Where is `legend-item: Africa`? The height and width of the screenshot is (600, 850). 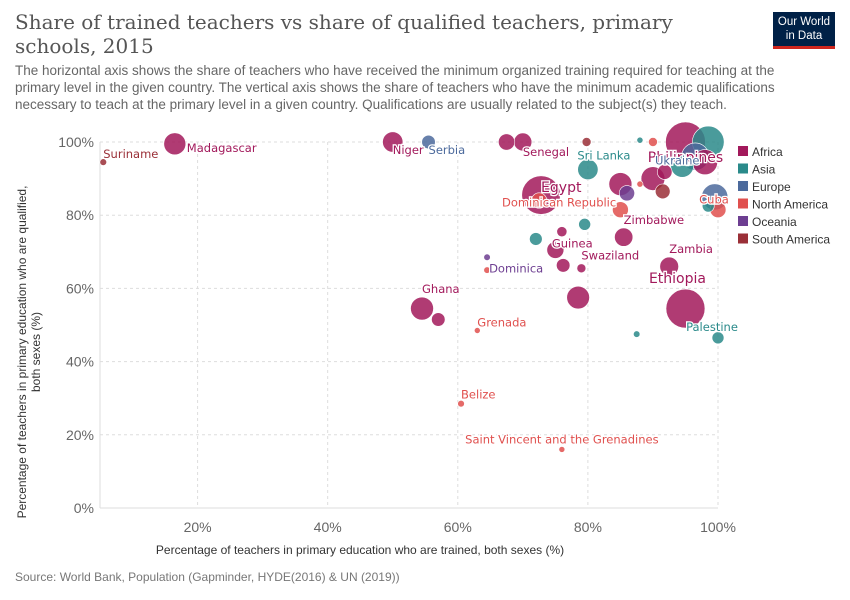
legend-item: Africa is located at coordinates (760, 152).